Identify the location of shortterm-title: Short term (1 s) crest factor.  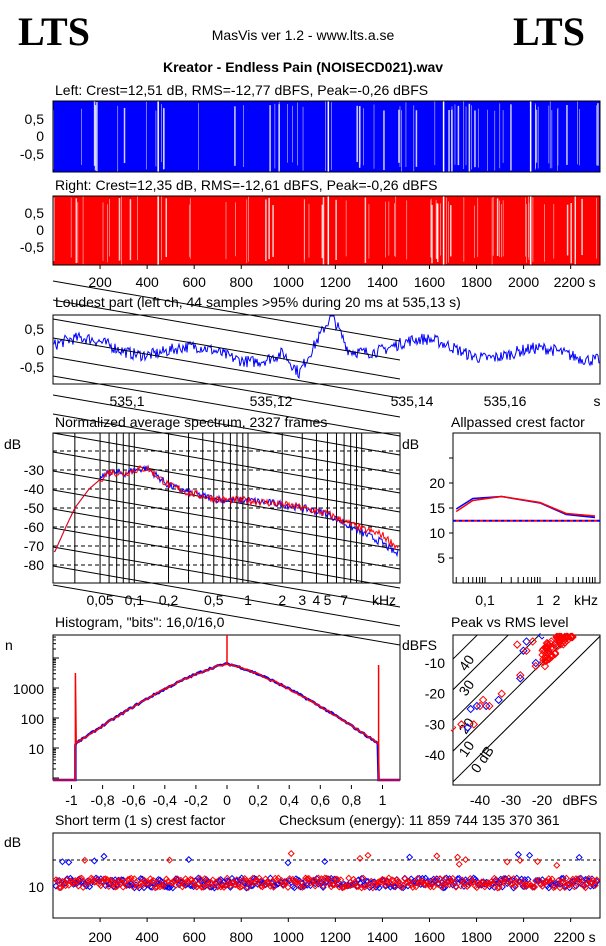
(140, 820).